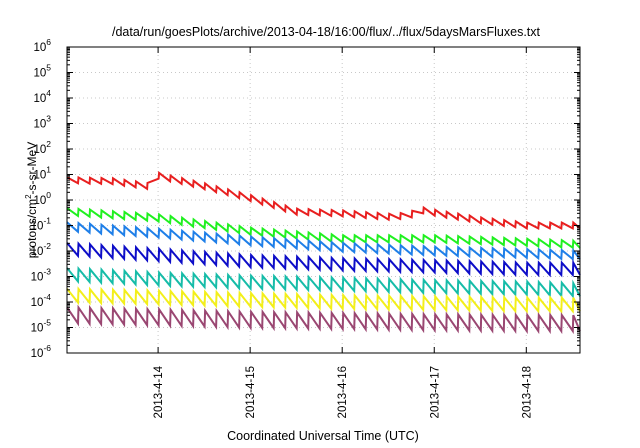 This screenshot has height=448, width=640. What do you see at coordinates (48, 68) in the screenshot?
I see `y-tick-exponent: 5` at bounding box center [48, 68].